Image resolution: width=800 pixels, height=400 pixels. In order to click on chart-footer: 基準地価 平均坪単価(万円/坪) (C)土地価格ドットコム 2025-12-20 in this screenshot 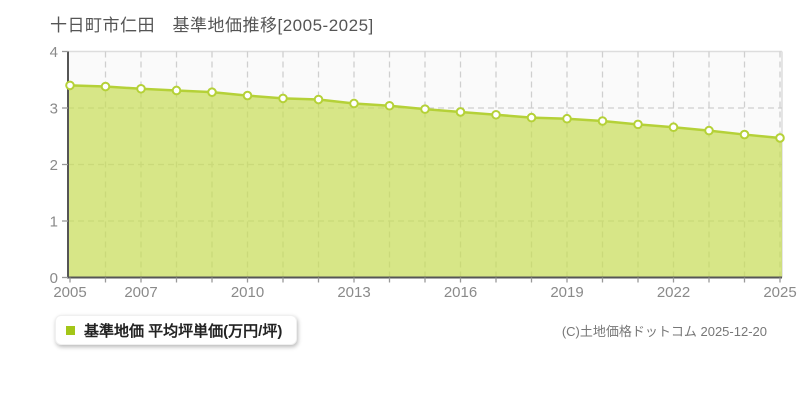, I will do `click(400, 332)`.